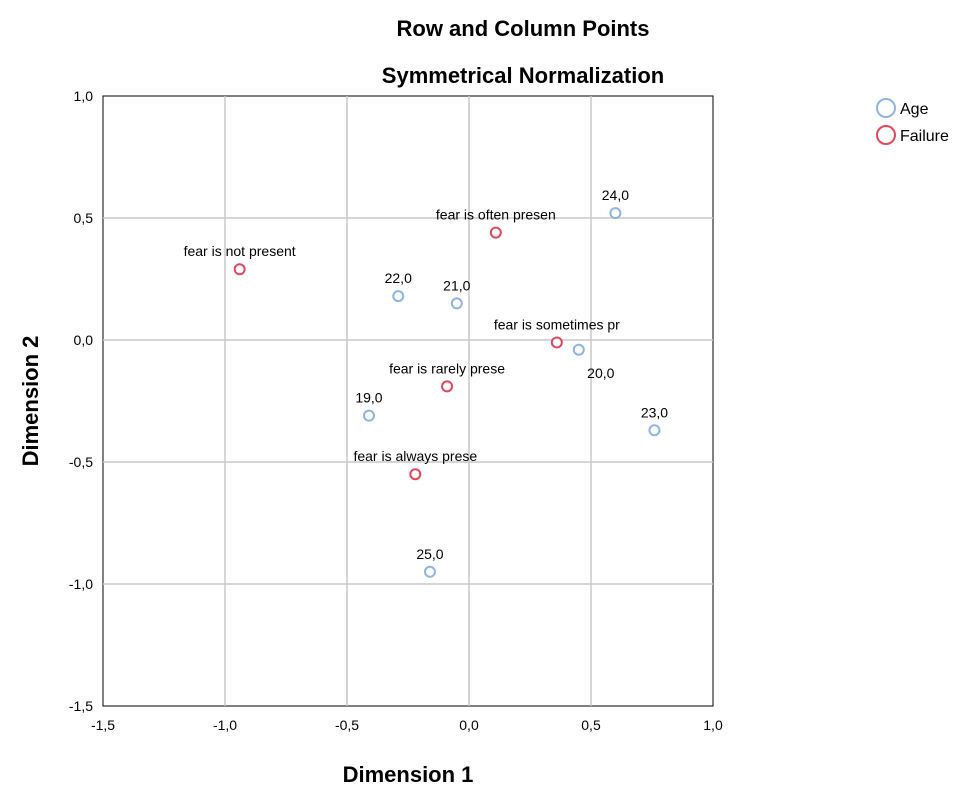  What do you see at coordinates (523, 75) in the screenshot?
I see `chart-subtitle: Symmetrical Normalization` at bounding box center [523, 75].